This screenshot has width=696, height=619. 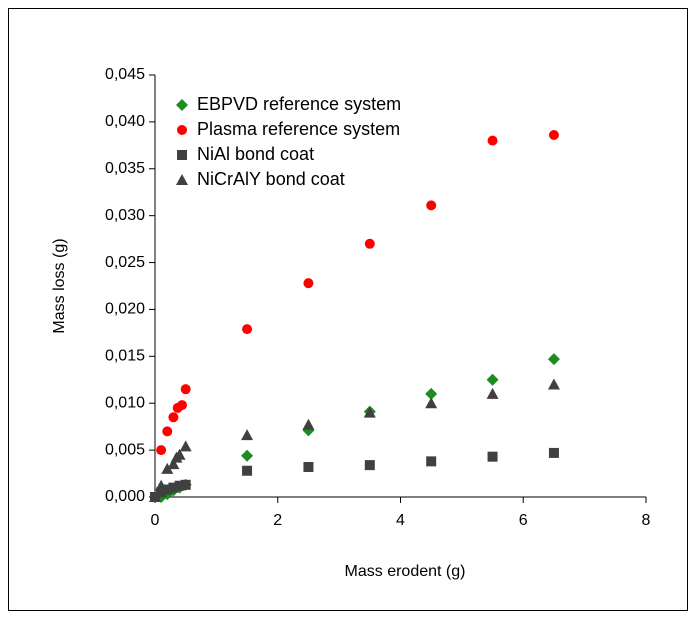 What do you see at coordinates (125, 356) in the screenshot?
I see `y-tick-label: 0,015` at bounding box center [125, 356].